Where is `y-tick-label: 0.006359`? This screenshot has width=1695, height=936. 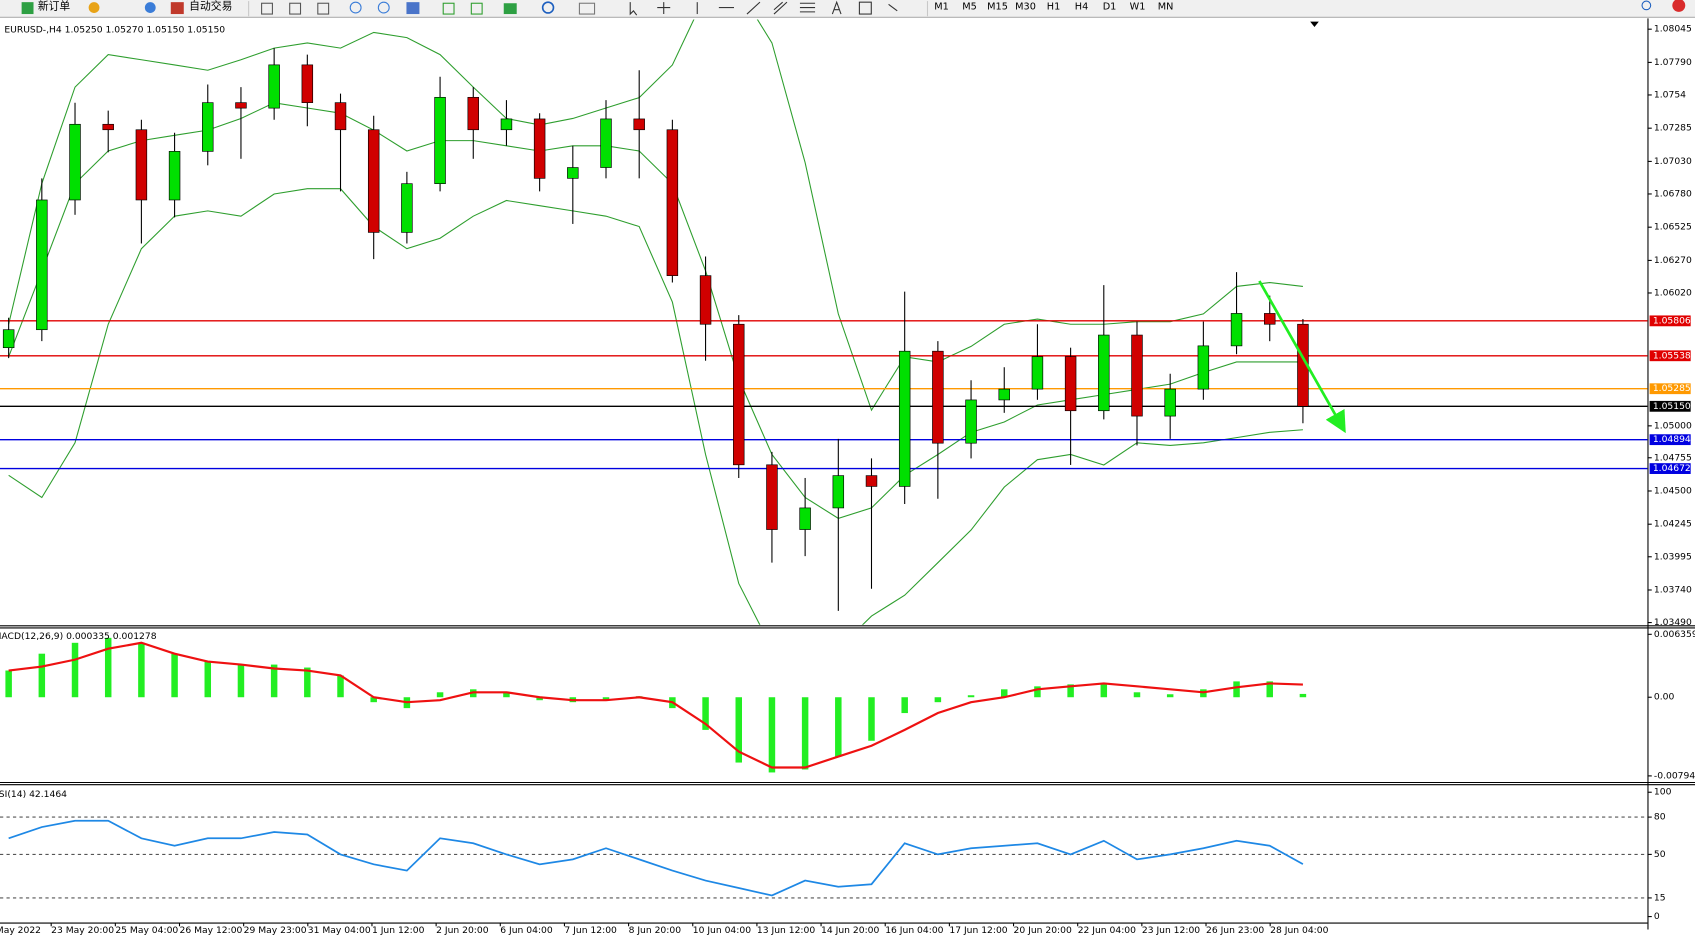
y-tick-label: 0.006359 is located at coordinates (1674, 634).